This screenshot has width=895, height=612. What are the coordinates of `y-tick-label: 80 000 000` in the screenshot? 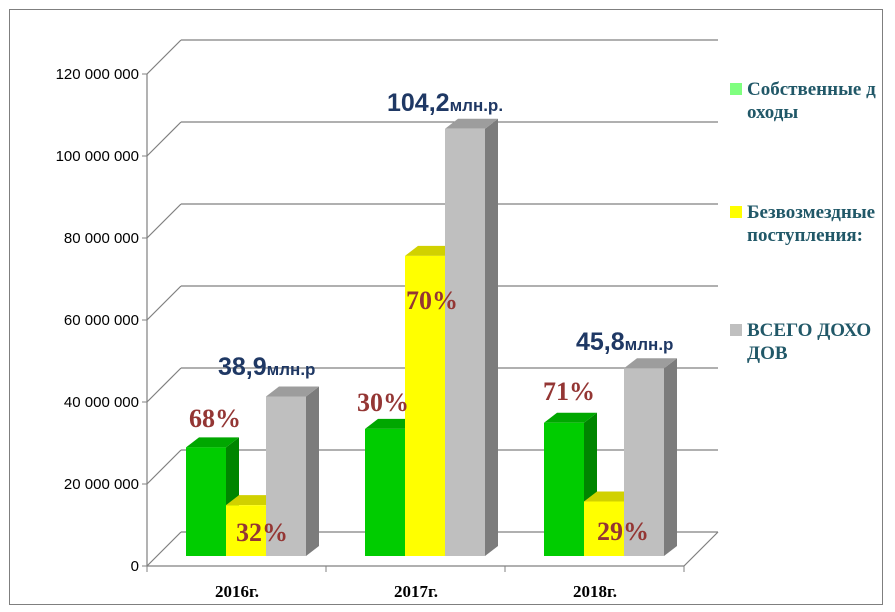 It's located at (101, 238).